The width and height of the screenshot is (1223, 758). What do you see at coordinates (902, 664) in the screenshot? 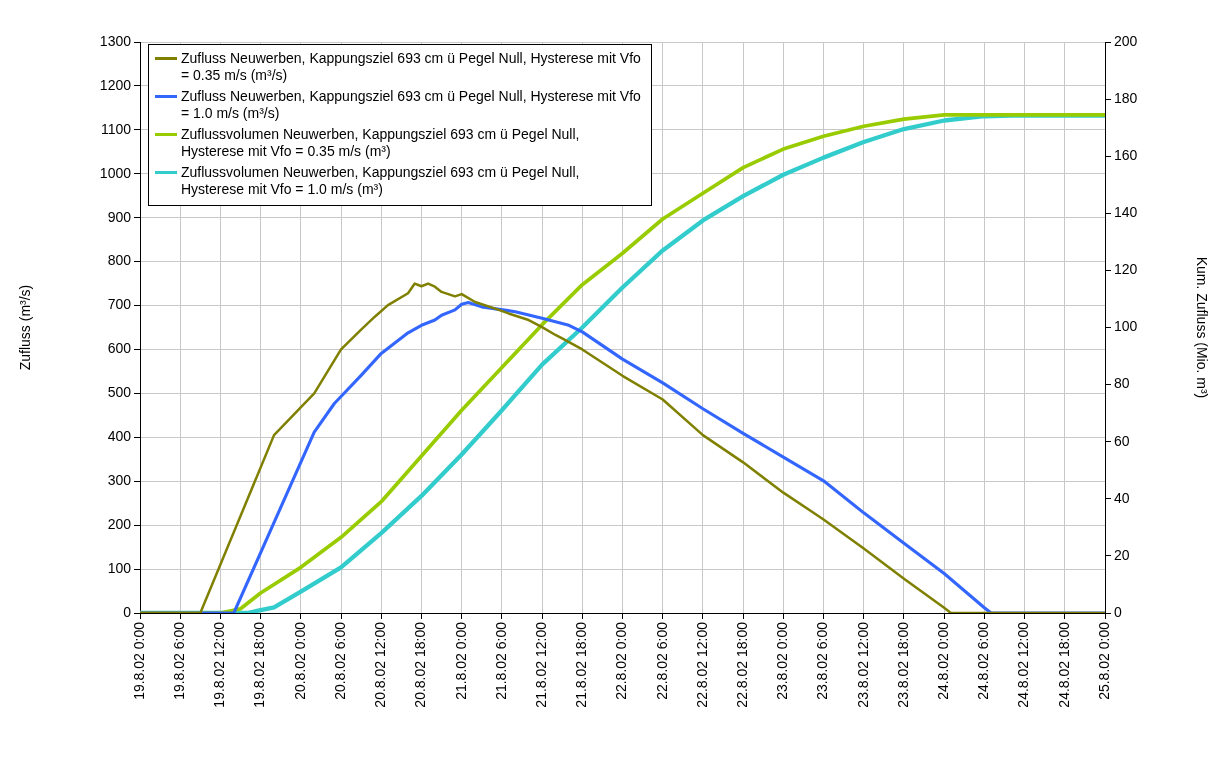
I see `x-tick-label: 23.8.02 18:00` at bounding box center [902, 664].